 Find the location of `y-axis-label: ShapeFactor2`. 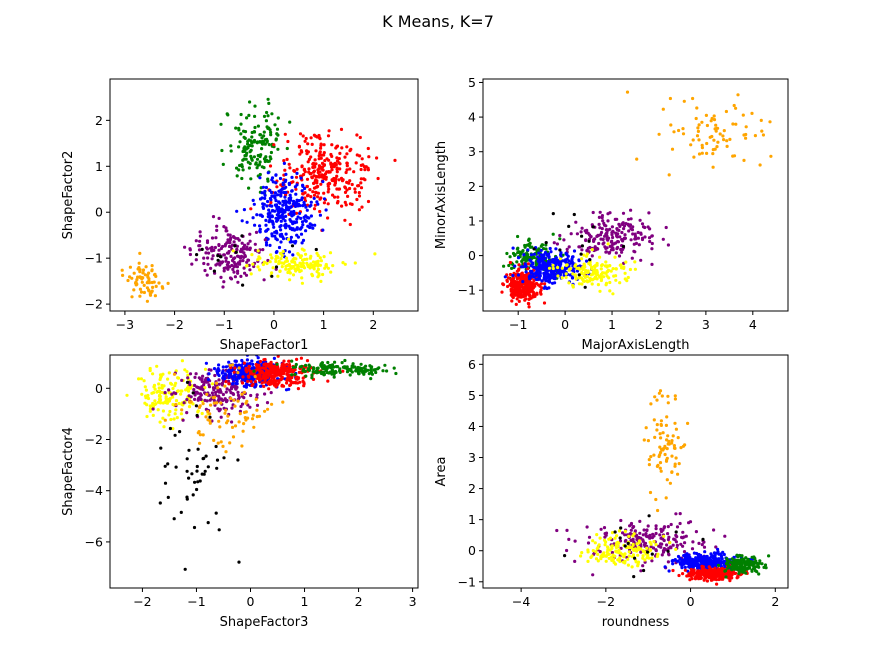

y-axis-label: ShapeFactor2 is located at coordinates (68, 195).